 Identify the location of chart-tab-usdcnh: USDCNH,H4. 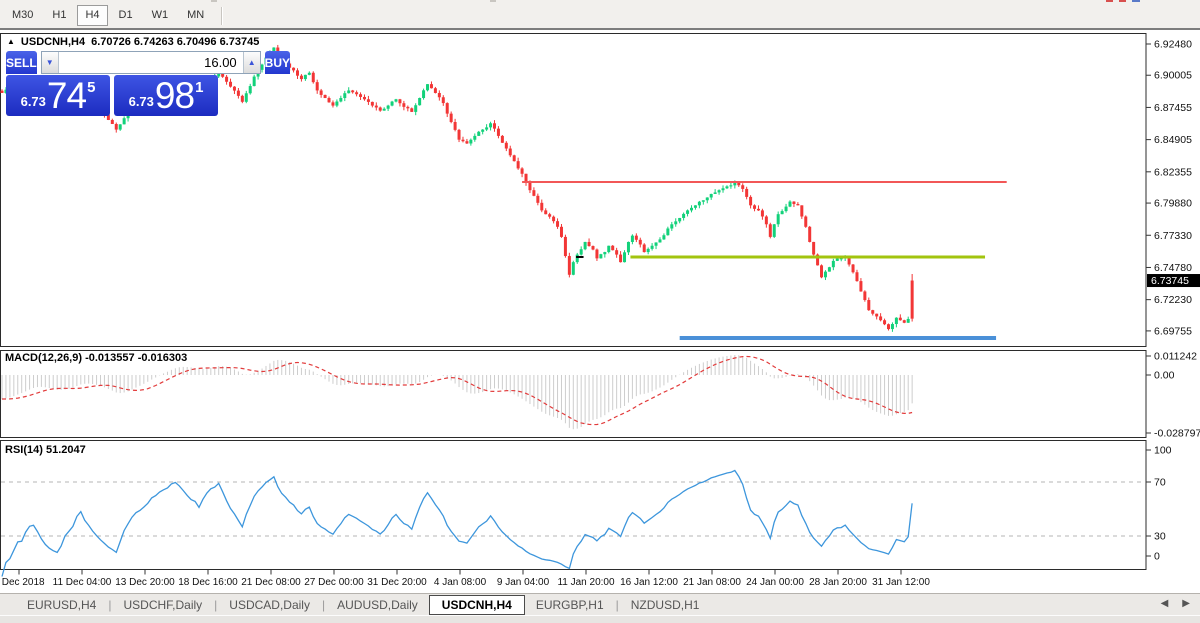
(476, 604).